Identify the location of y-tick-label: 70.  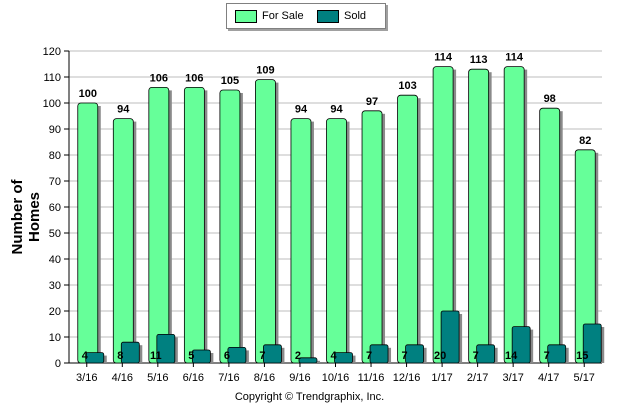
(55, 182).